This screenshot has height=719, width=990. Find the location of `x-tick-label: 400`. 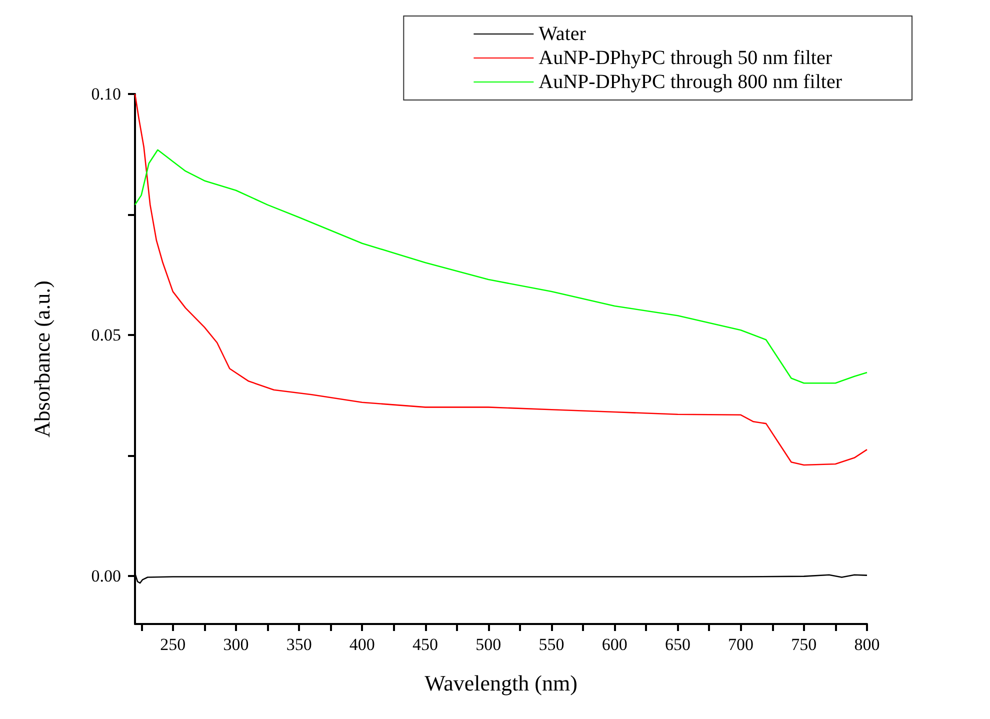

x-tick-label: 400 is located at coordinates (362, 644).